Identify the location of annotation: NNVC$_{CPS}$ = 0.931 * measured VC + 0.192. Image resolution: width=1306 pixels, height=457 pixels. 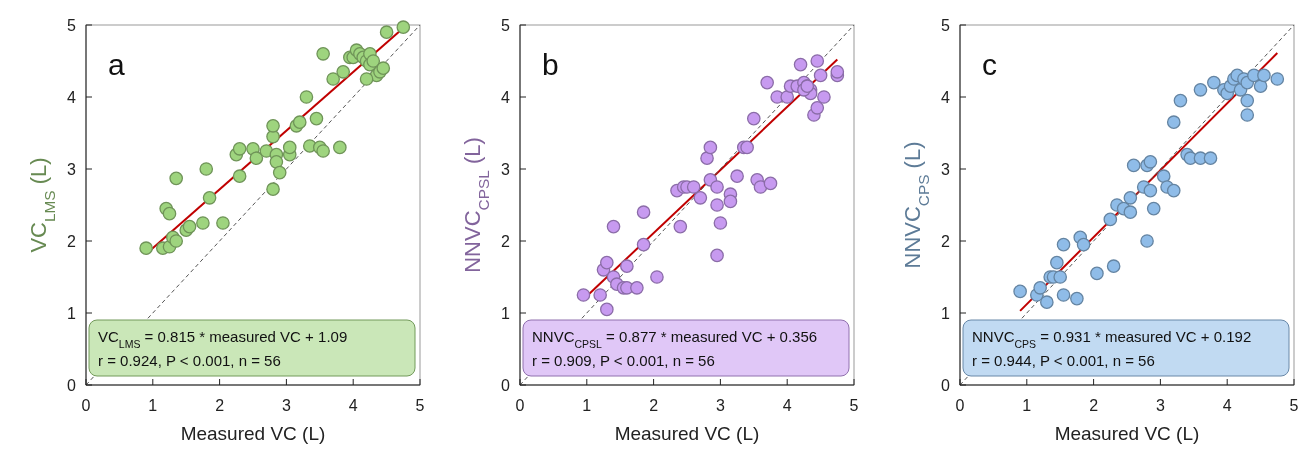
(1112, 339).